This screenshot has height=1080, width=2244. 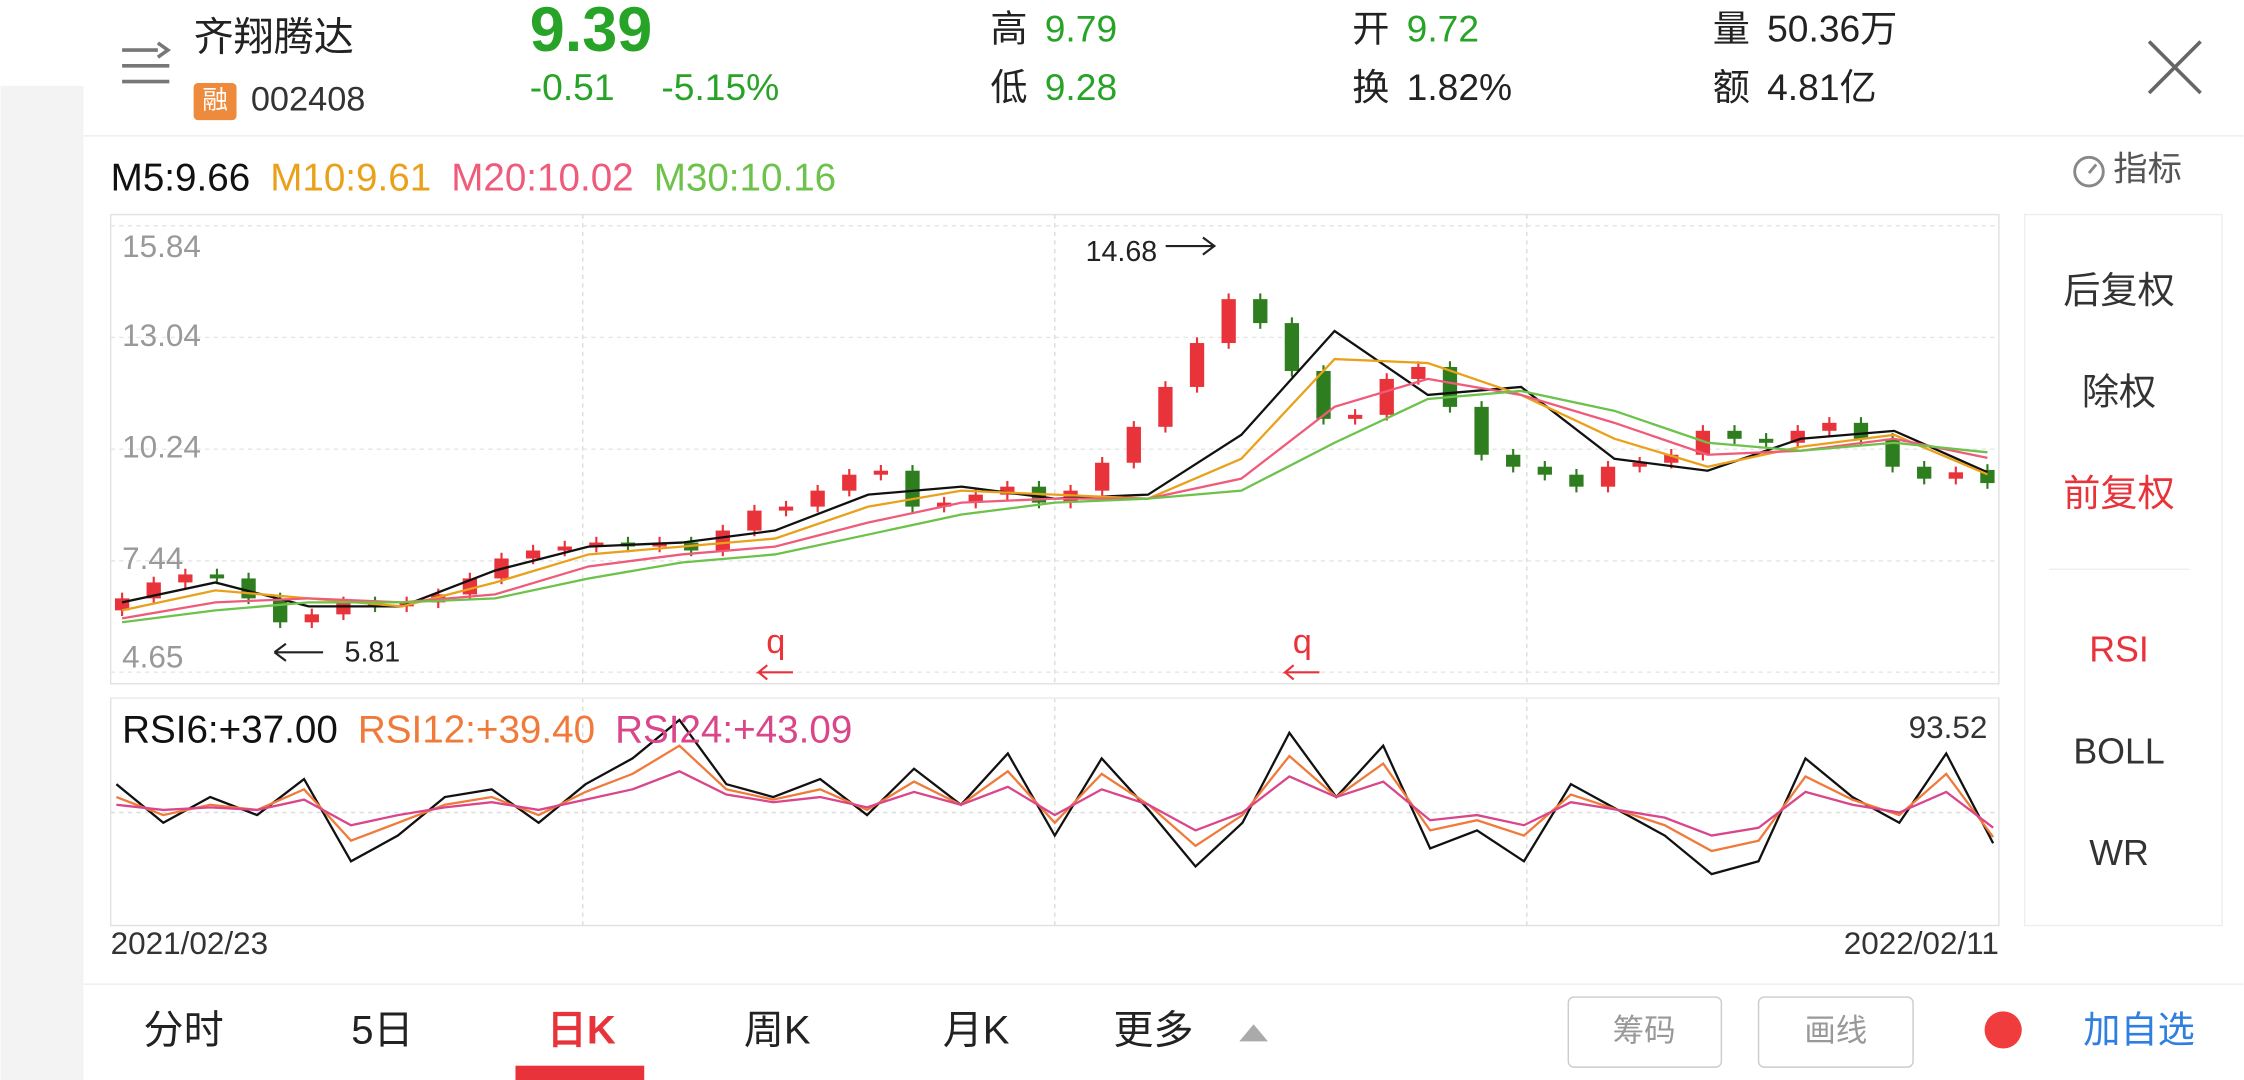 What do you see at coordinates (1081, 28) in the screenshot?
I see `stat-value: 9.79` at bounding box center [1081, 28].